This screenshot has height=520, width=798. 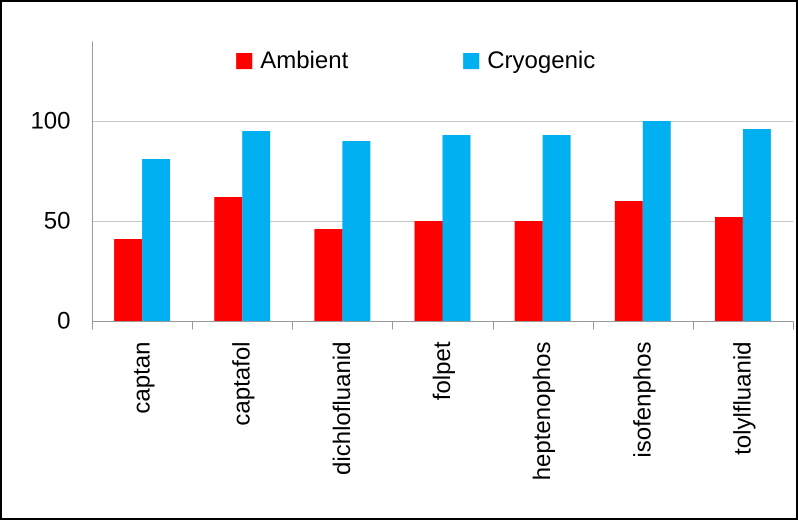 I want to click on y-tick-label: 50, so click(x=57, y=221).